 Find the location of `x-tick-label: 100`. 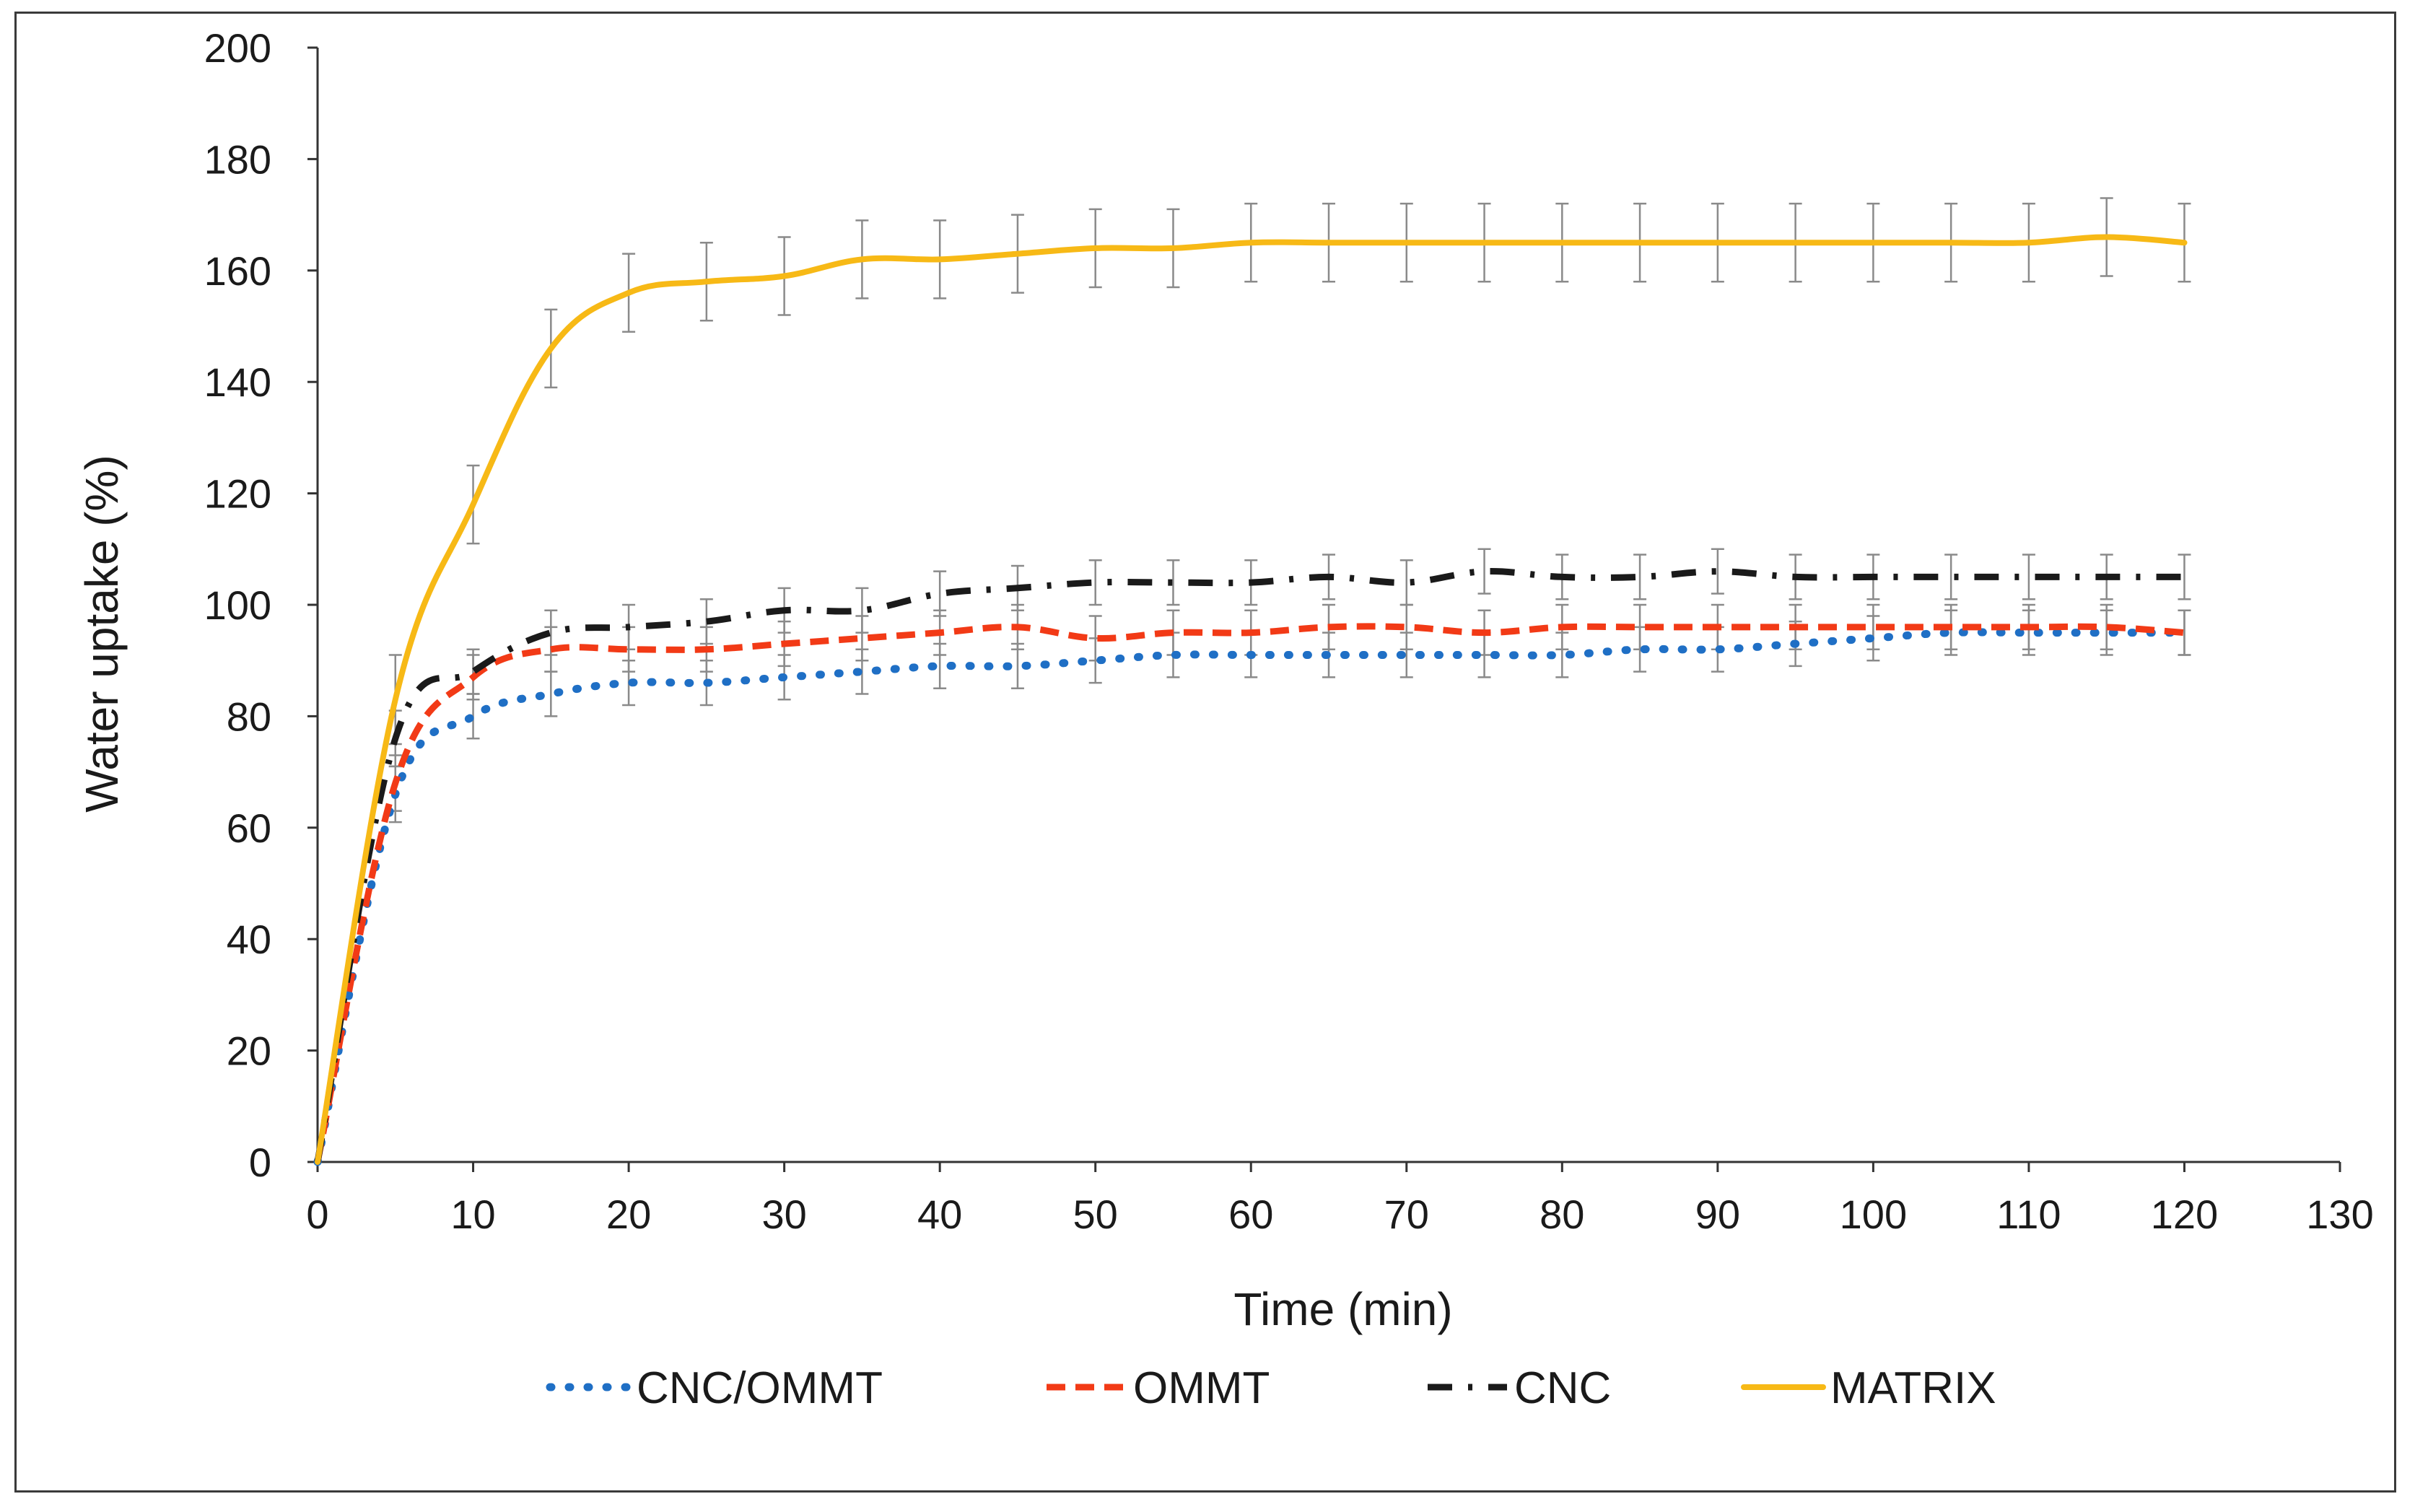

x-tick-label: 100 is located at coordinates (1873, 1214).